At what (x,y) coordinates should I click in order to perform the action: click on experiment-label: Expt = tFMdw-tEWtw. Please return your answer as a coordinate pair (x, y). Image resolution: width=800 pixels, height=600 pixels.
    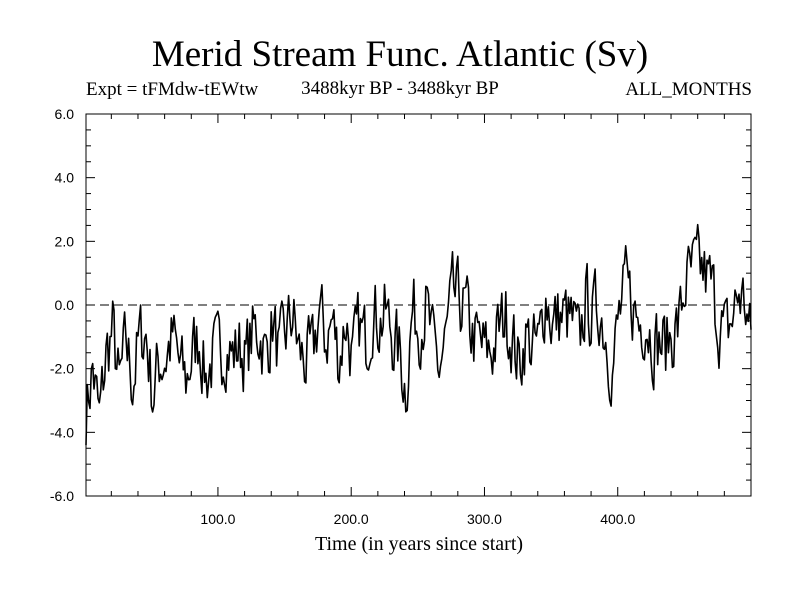
    Looking at the image, I should click on (172, 89).